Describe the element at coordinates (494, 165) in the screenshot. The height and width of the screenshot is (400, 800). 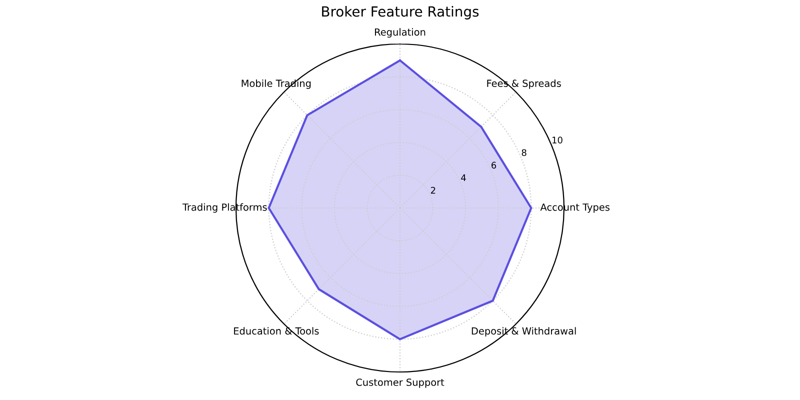
I see `y-tick-label: 6` at that location.